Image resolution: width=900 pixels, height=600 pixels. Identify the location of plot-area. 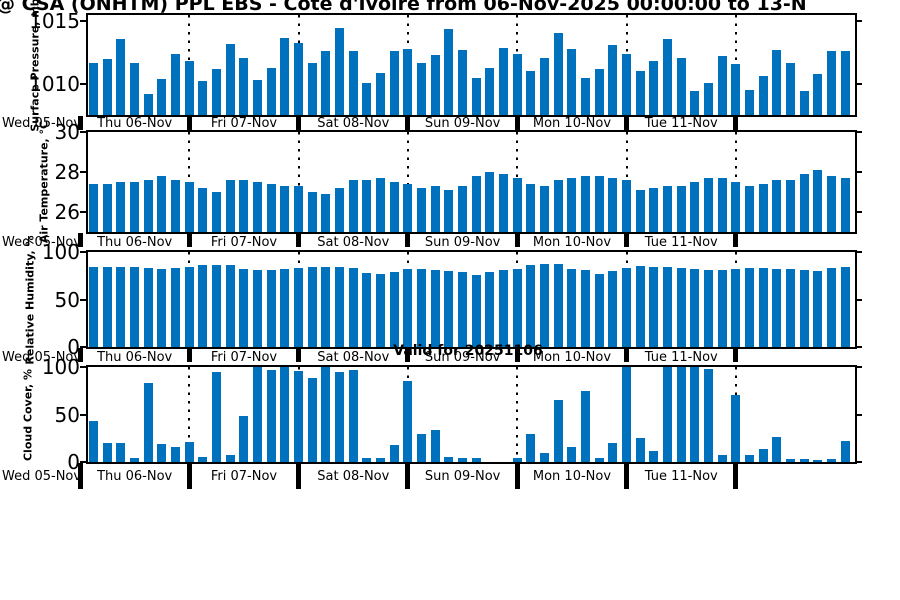
(471, 299).